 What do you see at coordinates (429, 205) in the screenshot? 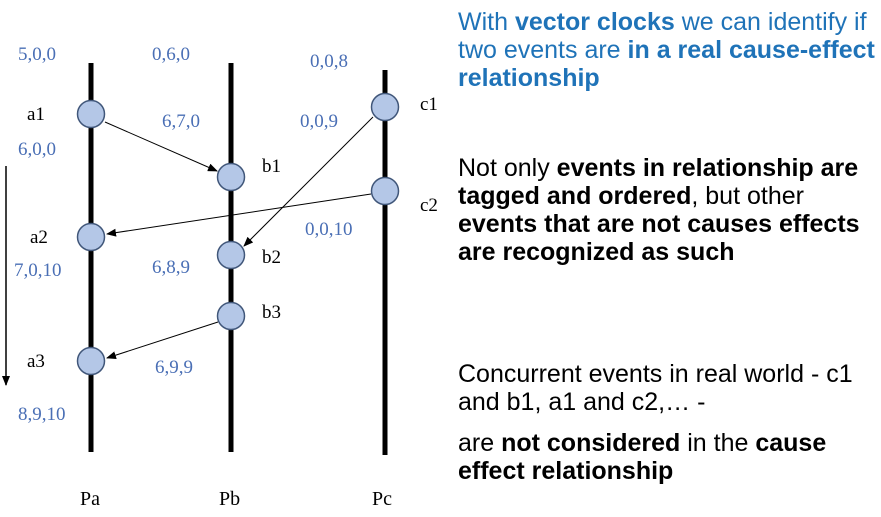
I see `event-label-c2: c2` at bounding box center [429, 205].